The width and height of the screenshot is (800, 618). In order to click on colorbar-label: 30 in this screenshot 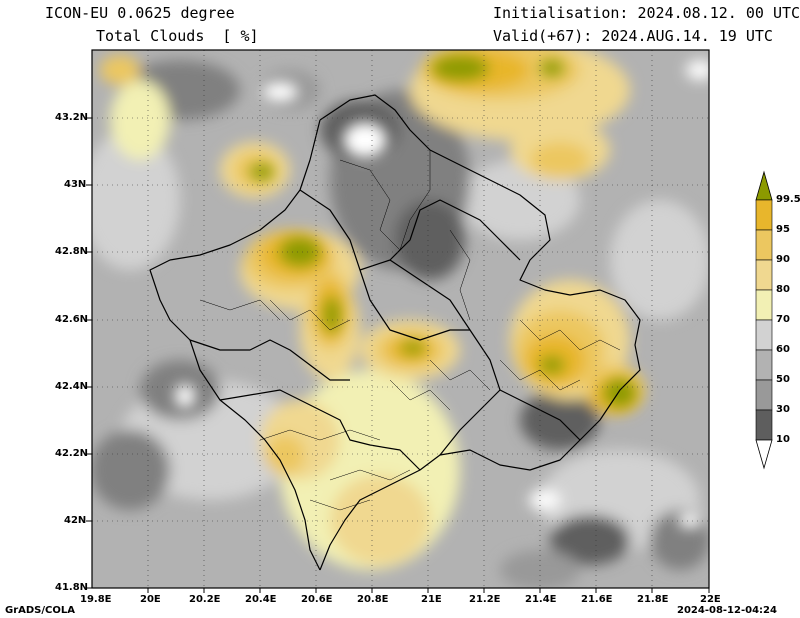, I will do `click(783, 409)`.